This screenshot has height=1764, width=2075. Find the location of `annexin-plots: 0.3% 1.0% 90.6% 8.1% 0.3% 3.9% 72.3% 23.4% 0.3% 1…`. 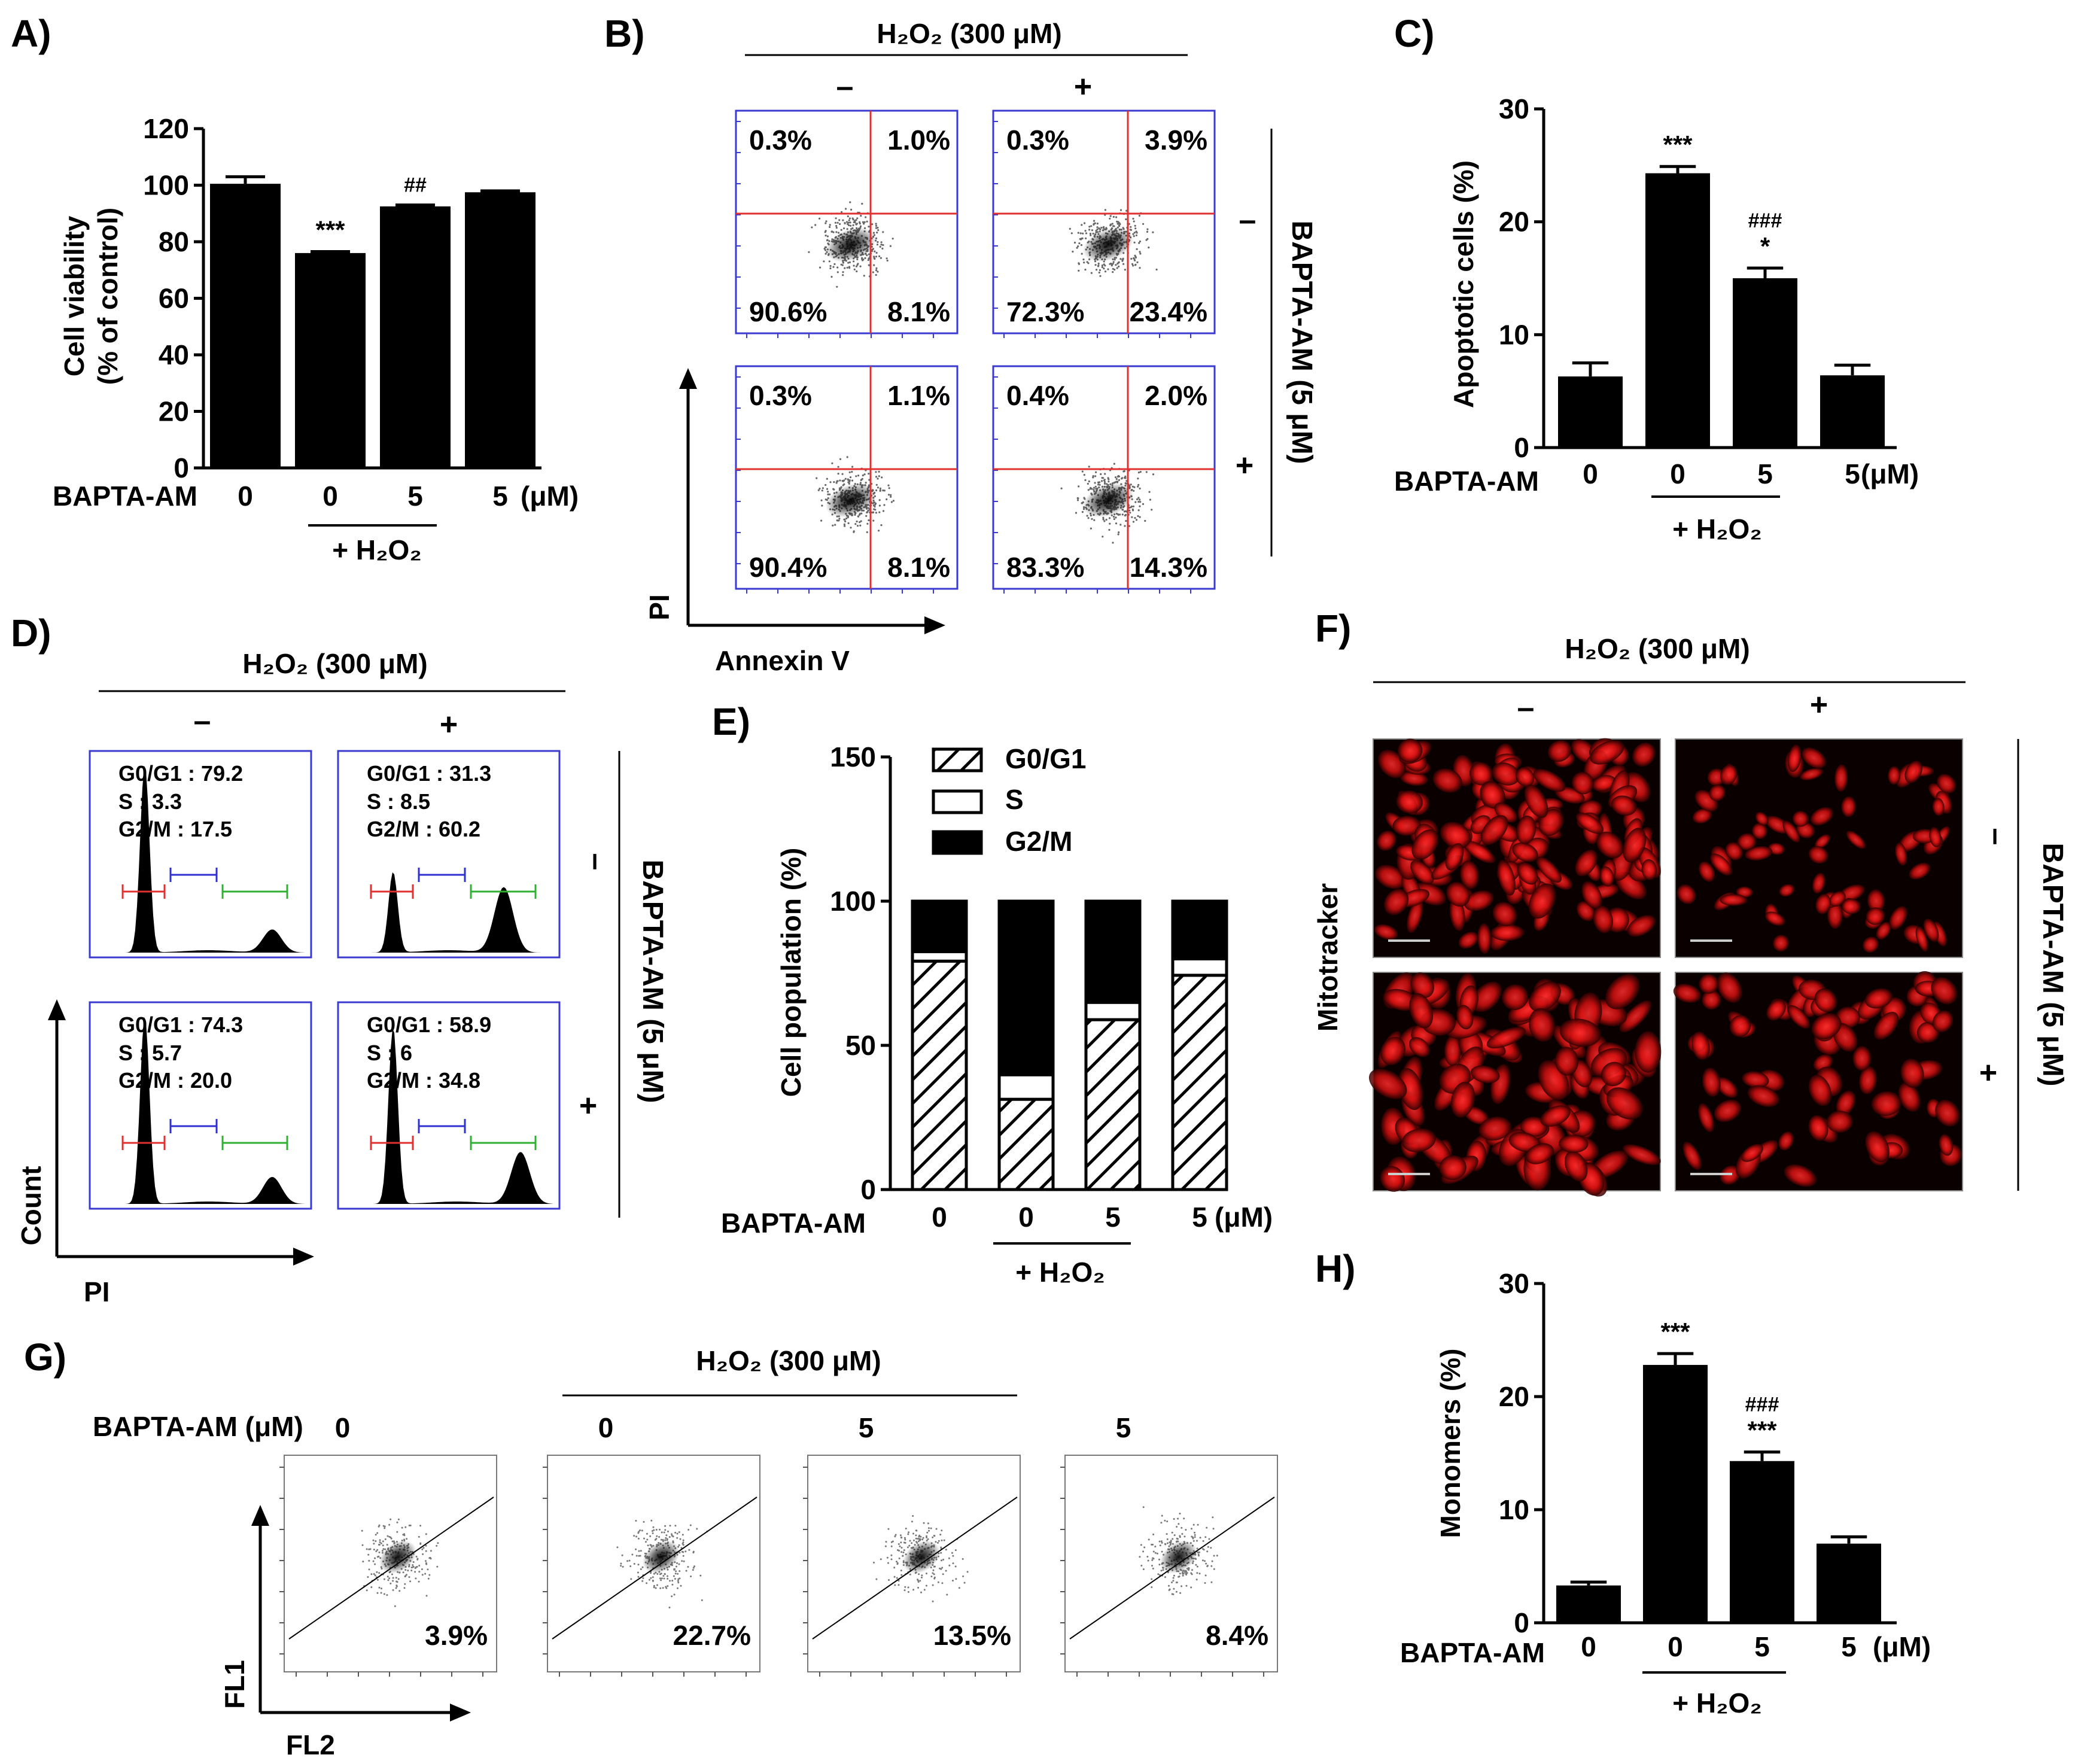

annexin-plots: 0.3% 1.0% 90.6% 8.1% 0.3% 3.9% 72.3% 23.4% 0.3% 1… is located at coordinates (975, 352).